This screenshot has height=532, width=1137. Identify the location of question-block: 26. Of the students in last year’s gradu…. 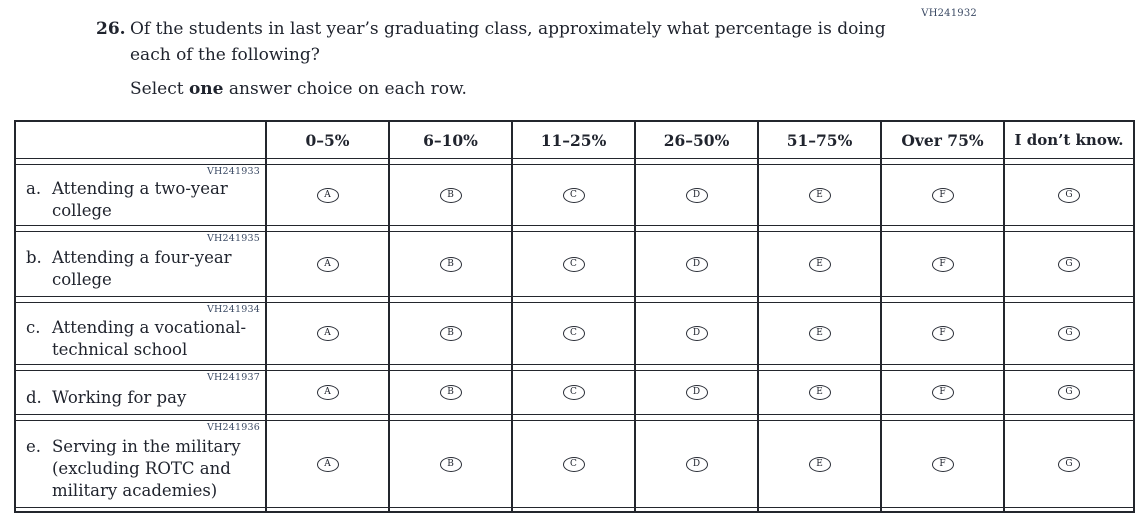
(526, 58).